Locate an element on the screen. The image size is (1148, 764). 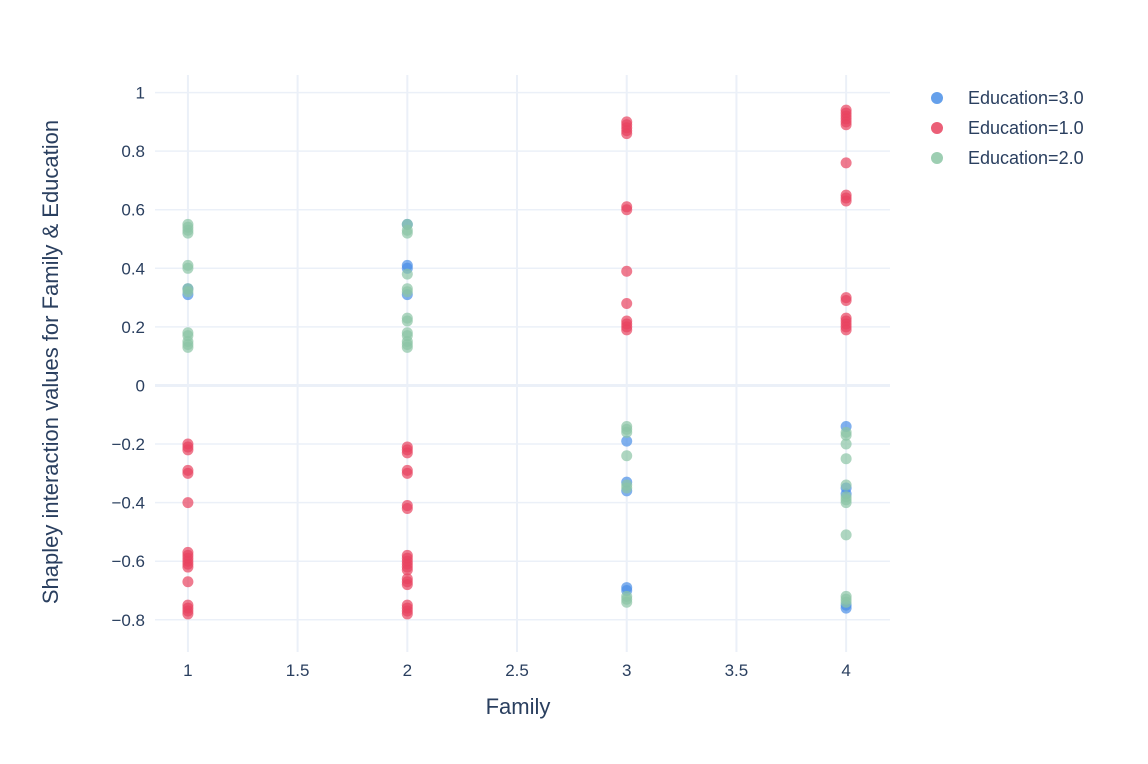
y-tick-label: 0.6 is located at coordinates (133, 210).